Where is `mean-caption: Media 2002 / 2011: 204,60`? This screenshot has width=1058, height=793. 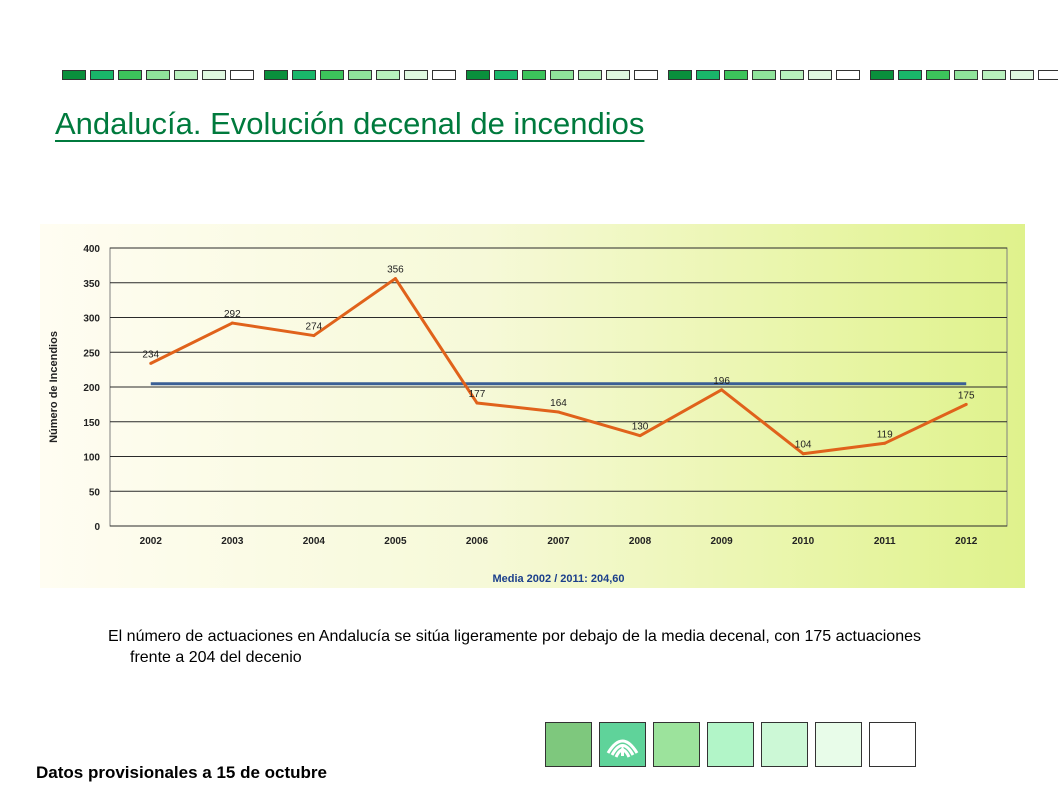 mean-caption: Media 2002 / 2011: 204,60 is located at coordinates (558, 579).